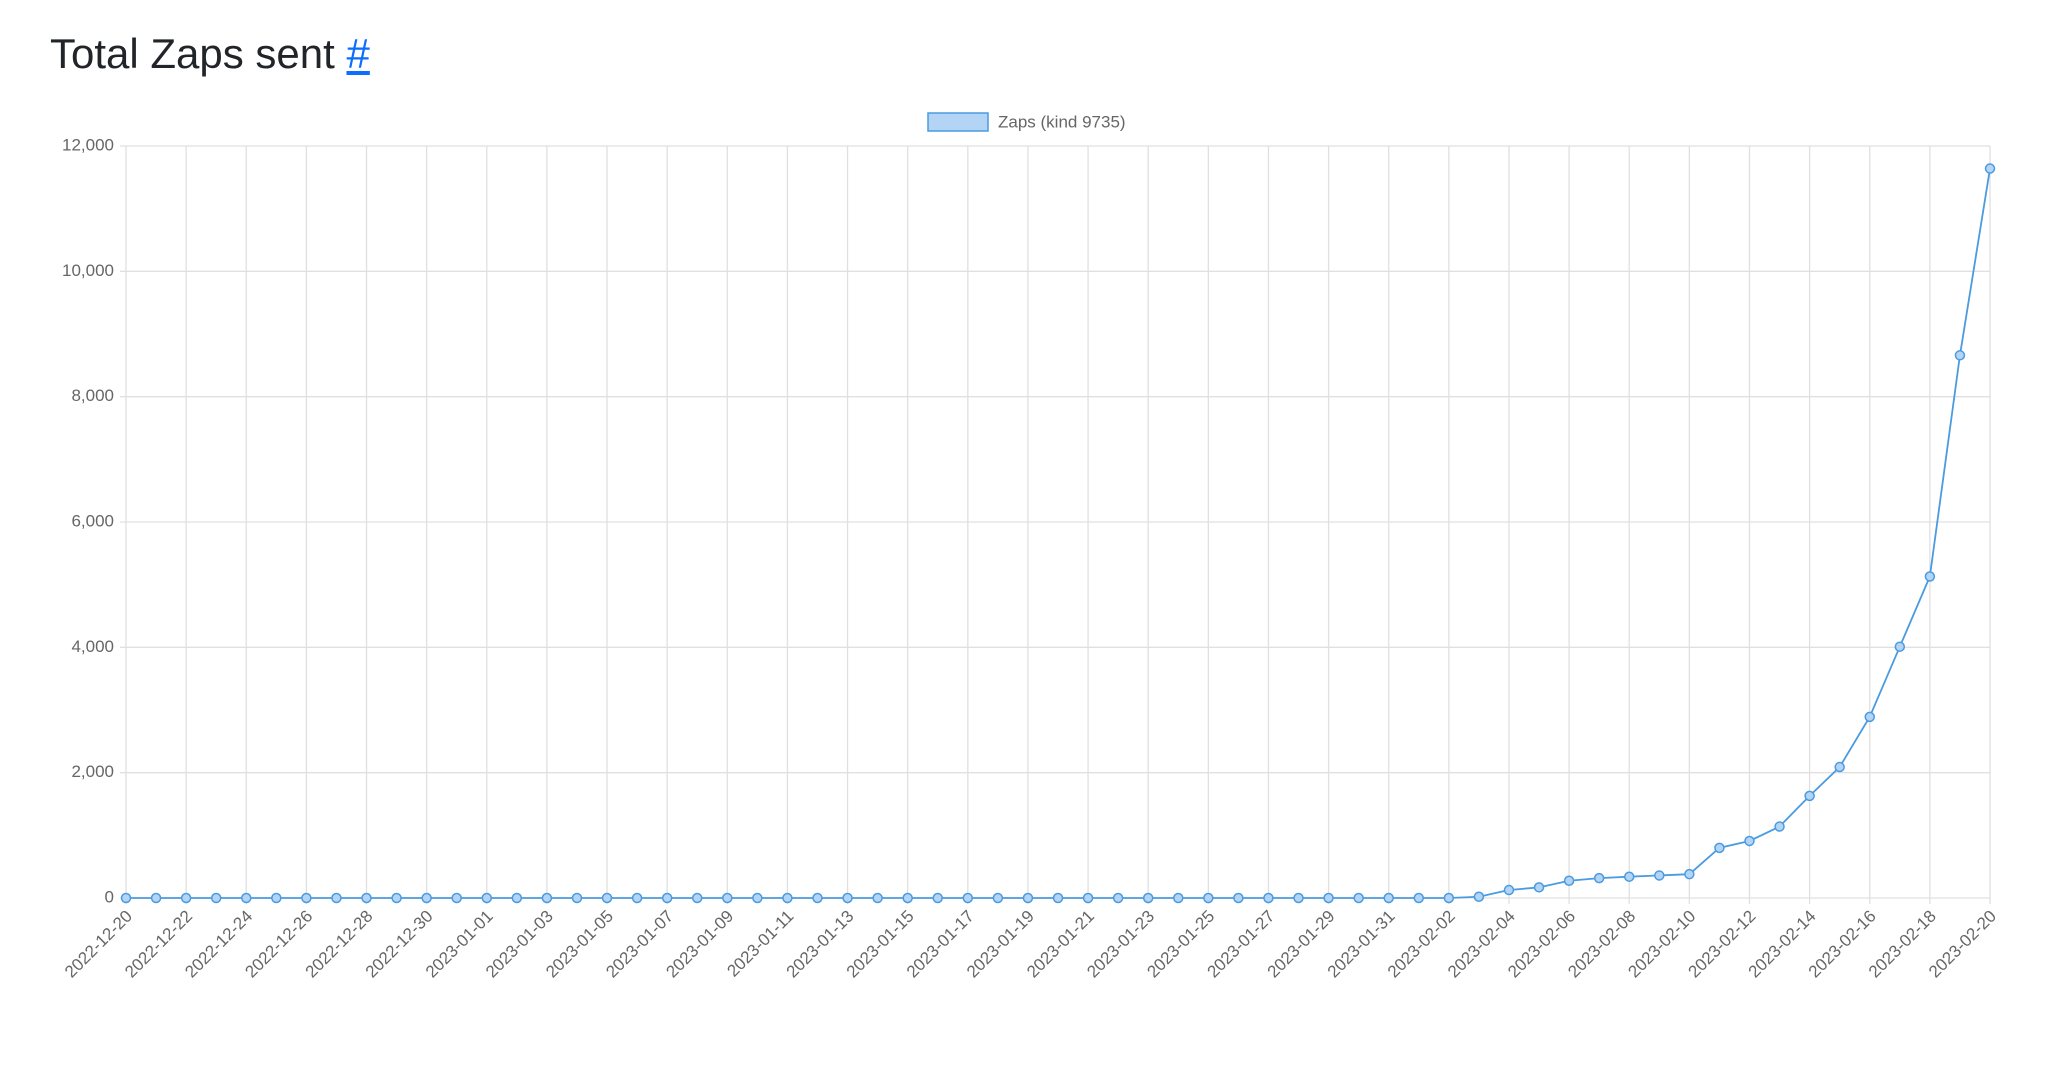 The image size is (2048, 1066). I want to click on y-tick-label: 4,000, so click(92, 646).